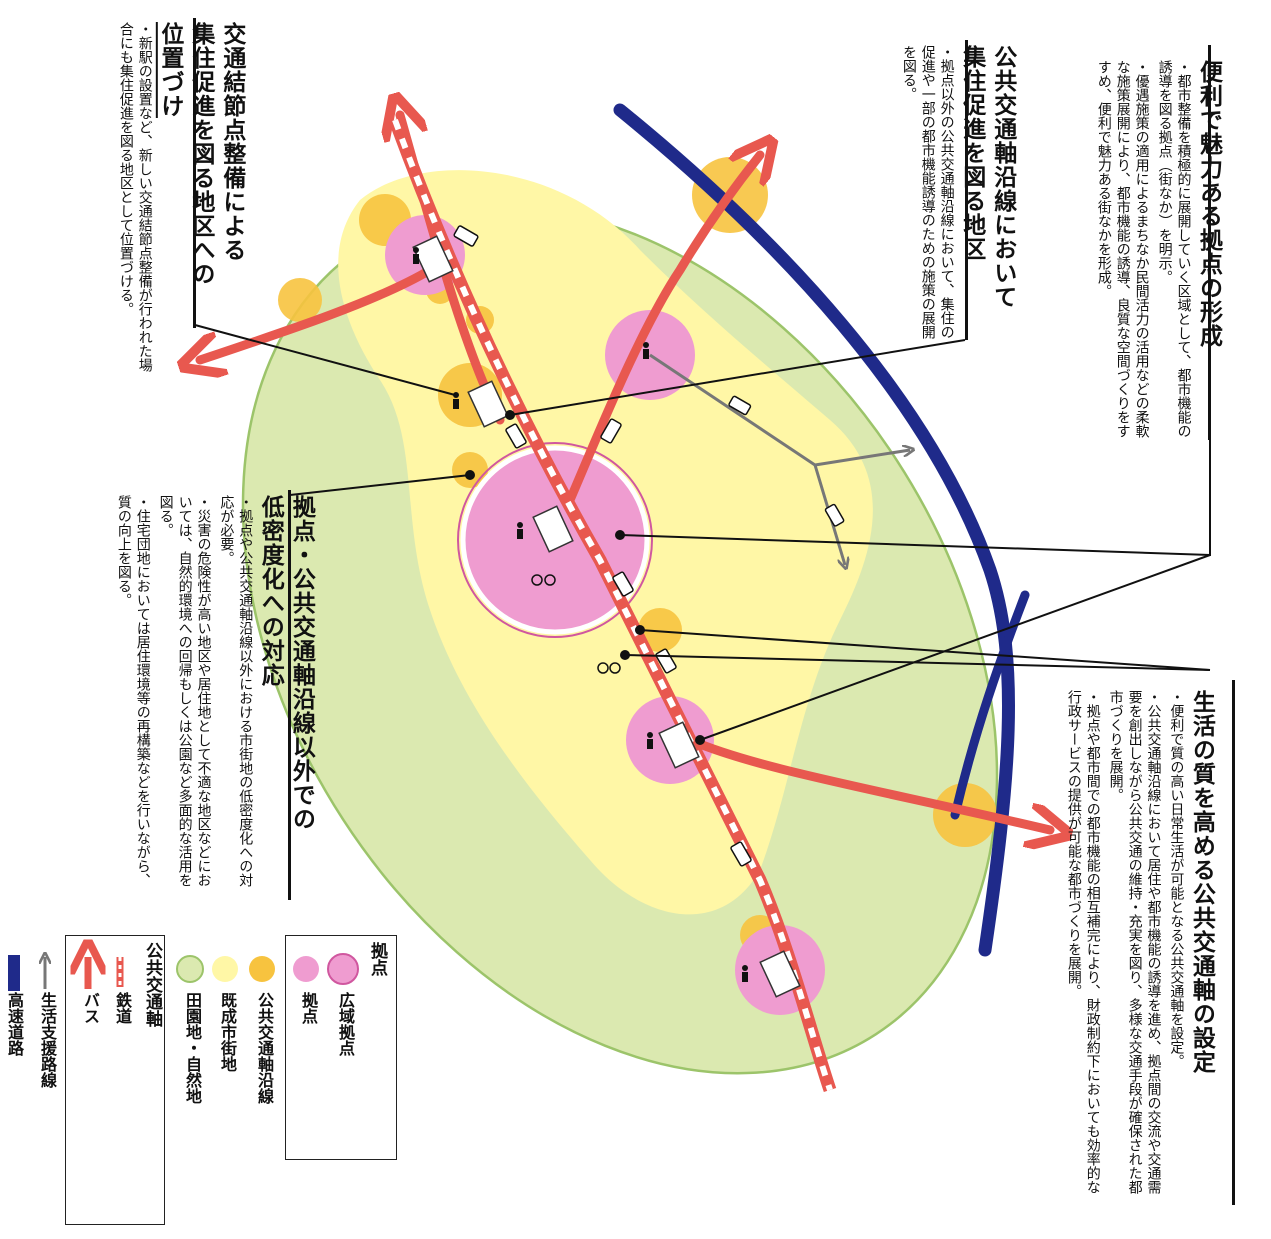 The width and height of the screenshot is (1271, 1239). Describe the element at coordinates (1176, 879) in the screenshot. I see `transit-axis-bullet-1: ・便利で質の高い日常生活が可能となる公共交通軸を設定。` at that location.